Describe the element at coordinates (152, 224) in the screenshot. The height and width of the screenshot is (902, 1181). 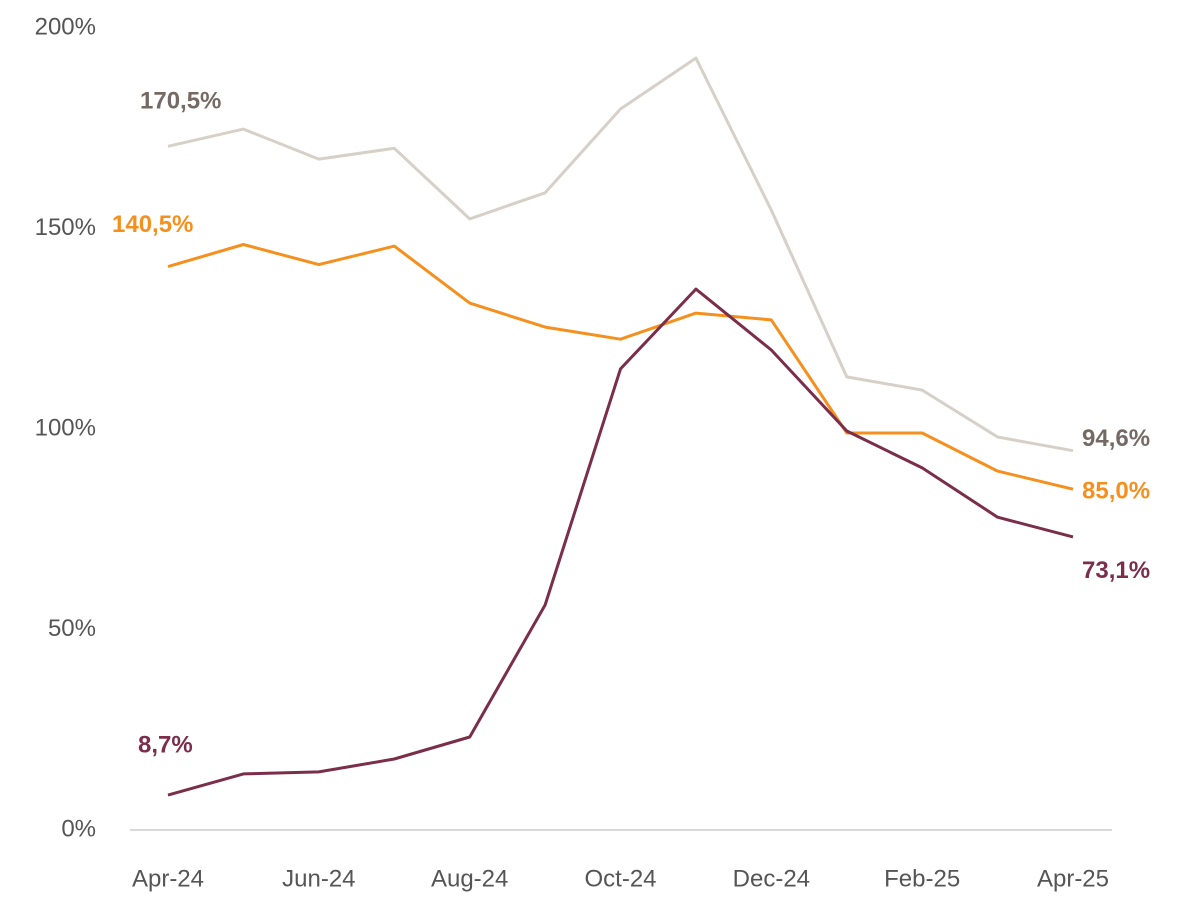
I see `data-label: 140,5%` at that location.